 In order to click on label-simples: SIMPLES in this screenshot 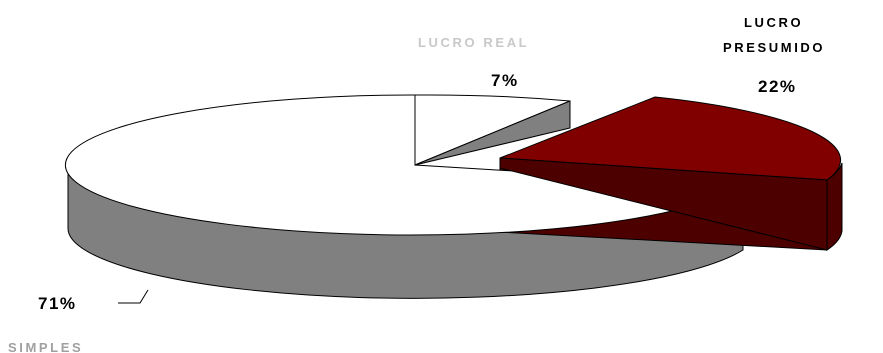, I will do `click(45, 346)`.